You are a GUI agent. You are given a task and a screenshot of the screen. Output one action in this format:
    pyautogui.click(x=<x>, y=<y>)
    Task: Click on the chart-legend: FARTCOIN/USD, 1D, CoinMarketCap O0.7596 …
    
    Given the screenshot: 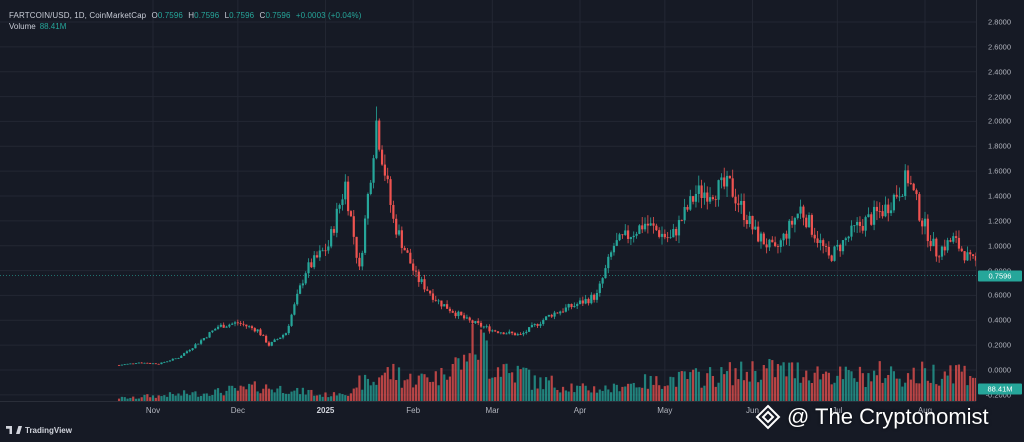 What is the action you would take?
    pyautogui.click(x=185, y=15)
    